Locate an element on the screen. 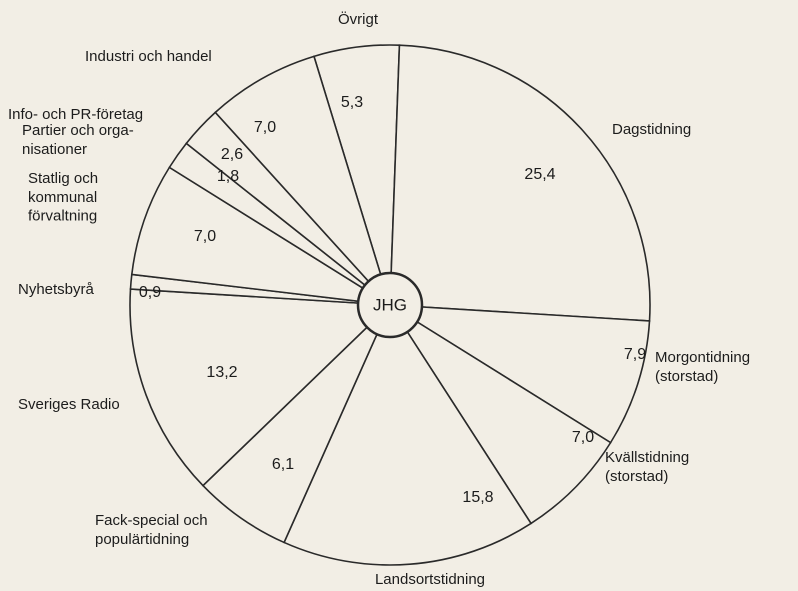 This screenshot has width=798, height=591. category-label: Fack-special och populärtidning is located at coordinates (151, 530).